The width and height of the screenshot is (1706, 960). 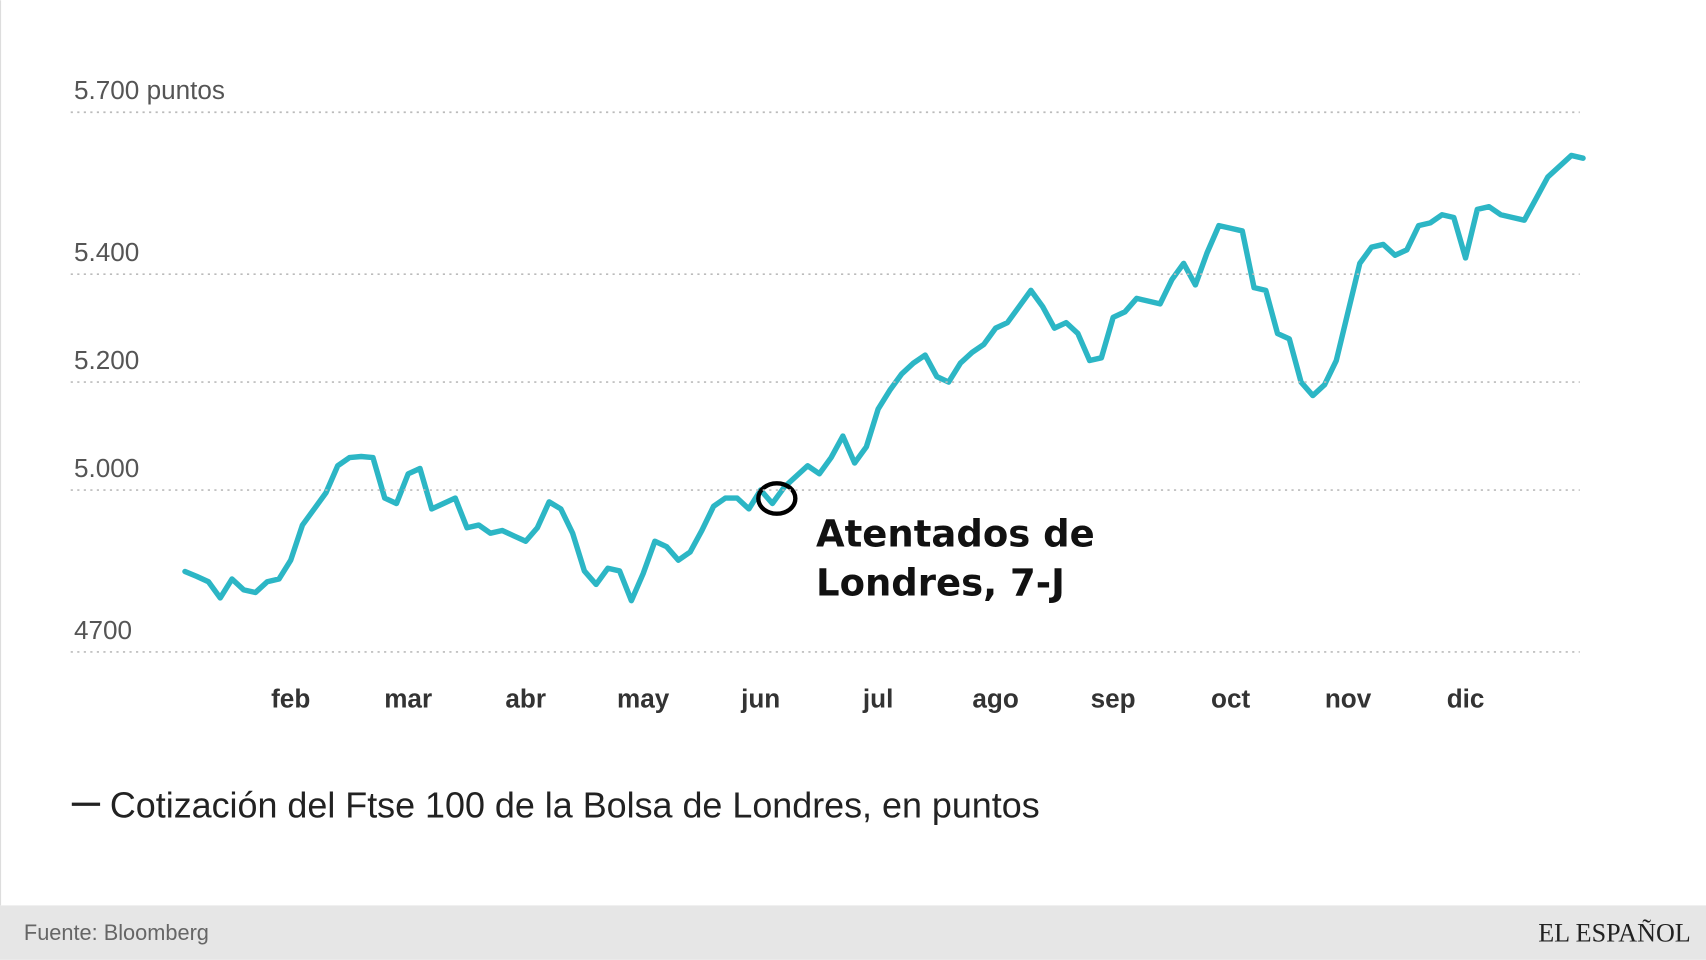 I want to click on y-tick-label: 5.700 puntos, so click(x=149, y=90).